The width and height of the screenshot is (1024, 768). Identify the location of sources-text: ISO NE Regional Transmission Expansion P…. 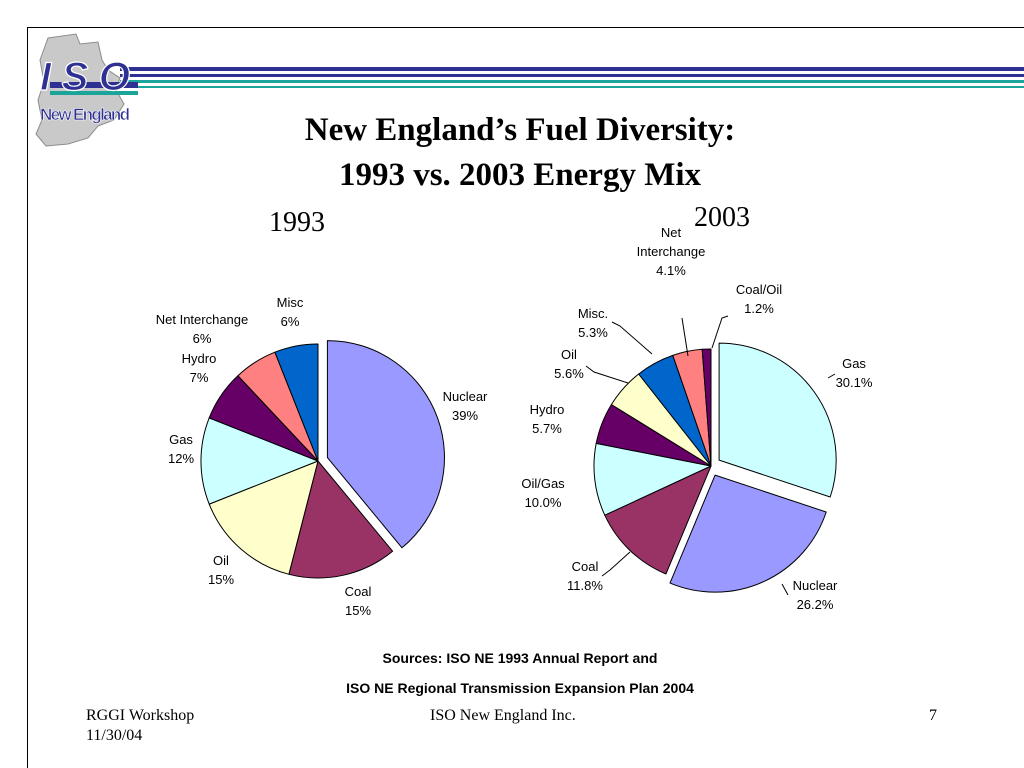
(520, 688).